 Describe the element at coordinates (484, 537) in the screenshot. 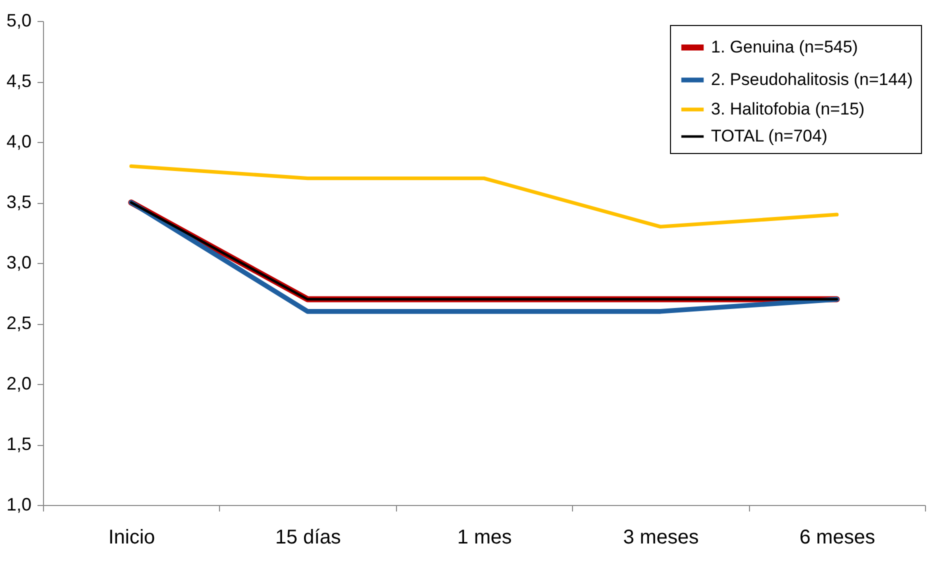

I see `x-tick-label: 1 mes` at that location.